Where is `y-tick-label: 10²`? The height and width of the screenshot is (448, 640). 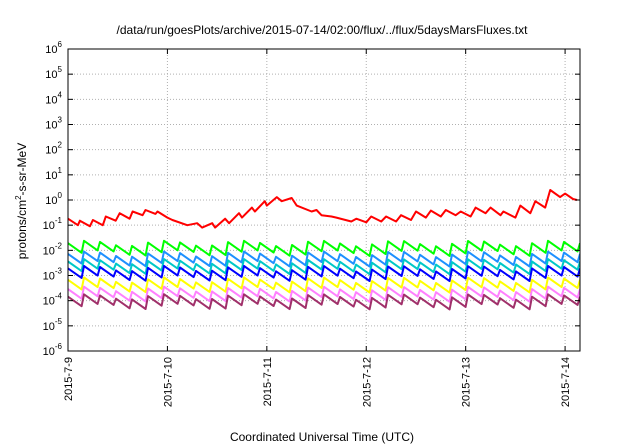 y-tick-label: 10² is located at coordinates (53, 149).